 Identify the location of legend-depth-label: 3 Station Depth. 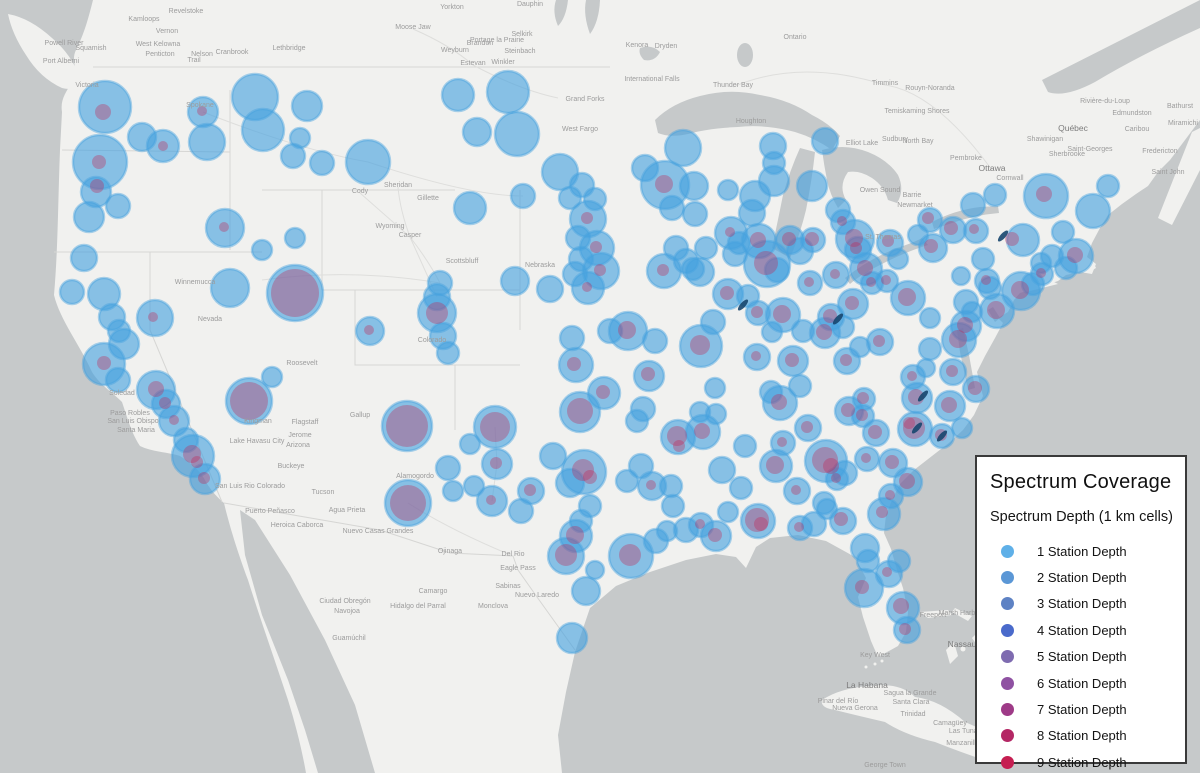
(1082, 604).